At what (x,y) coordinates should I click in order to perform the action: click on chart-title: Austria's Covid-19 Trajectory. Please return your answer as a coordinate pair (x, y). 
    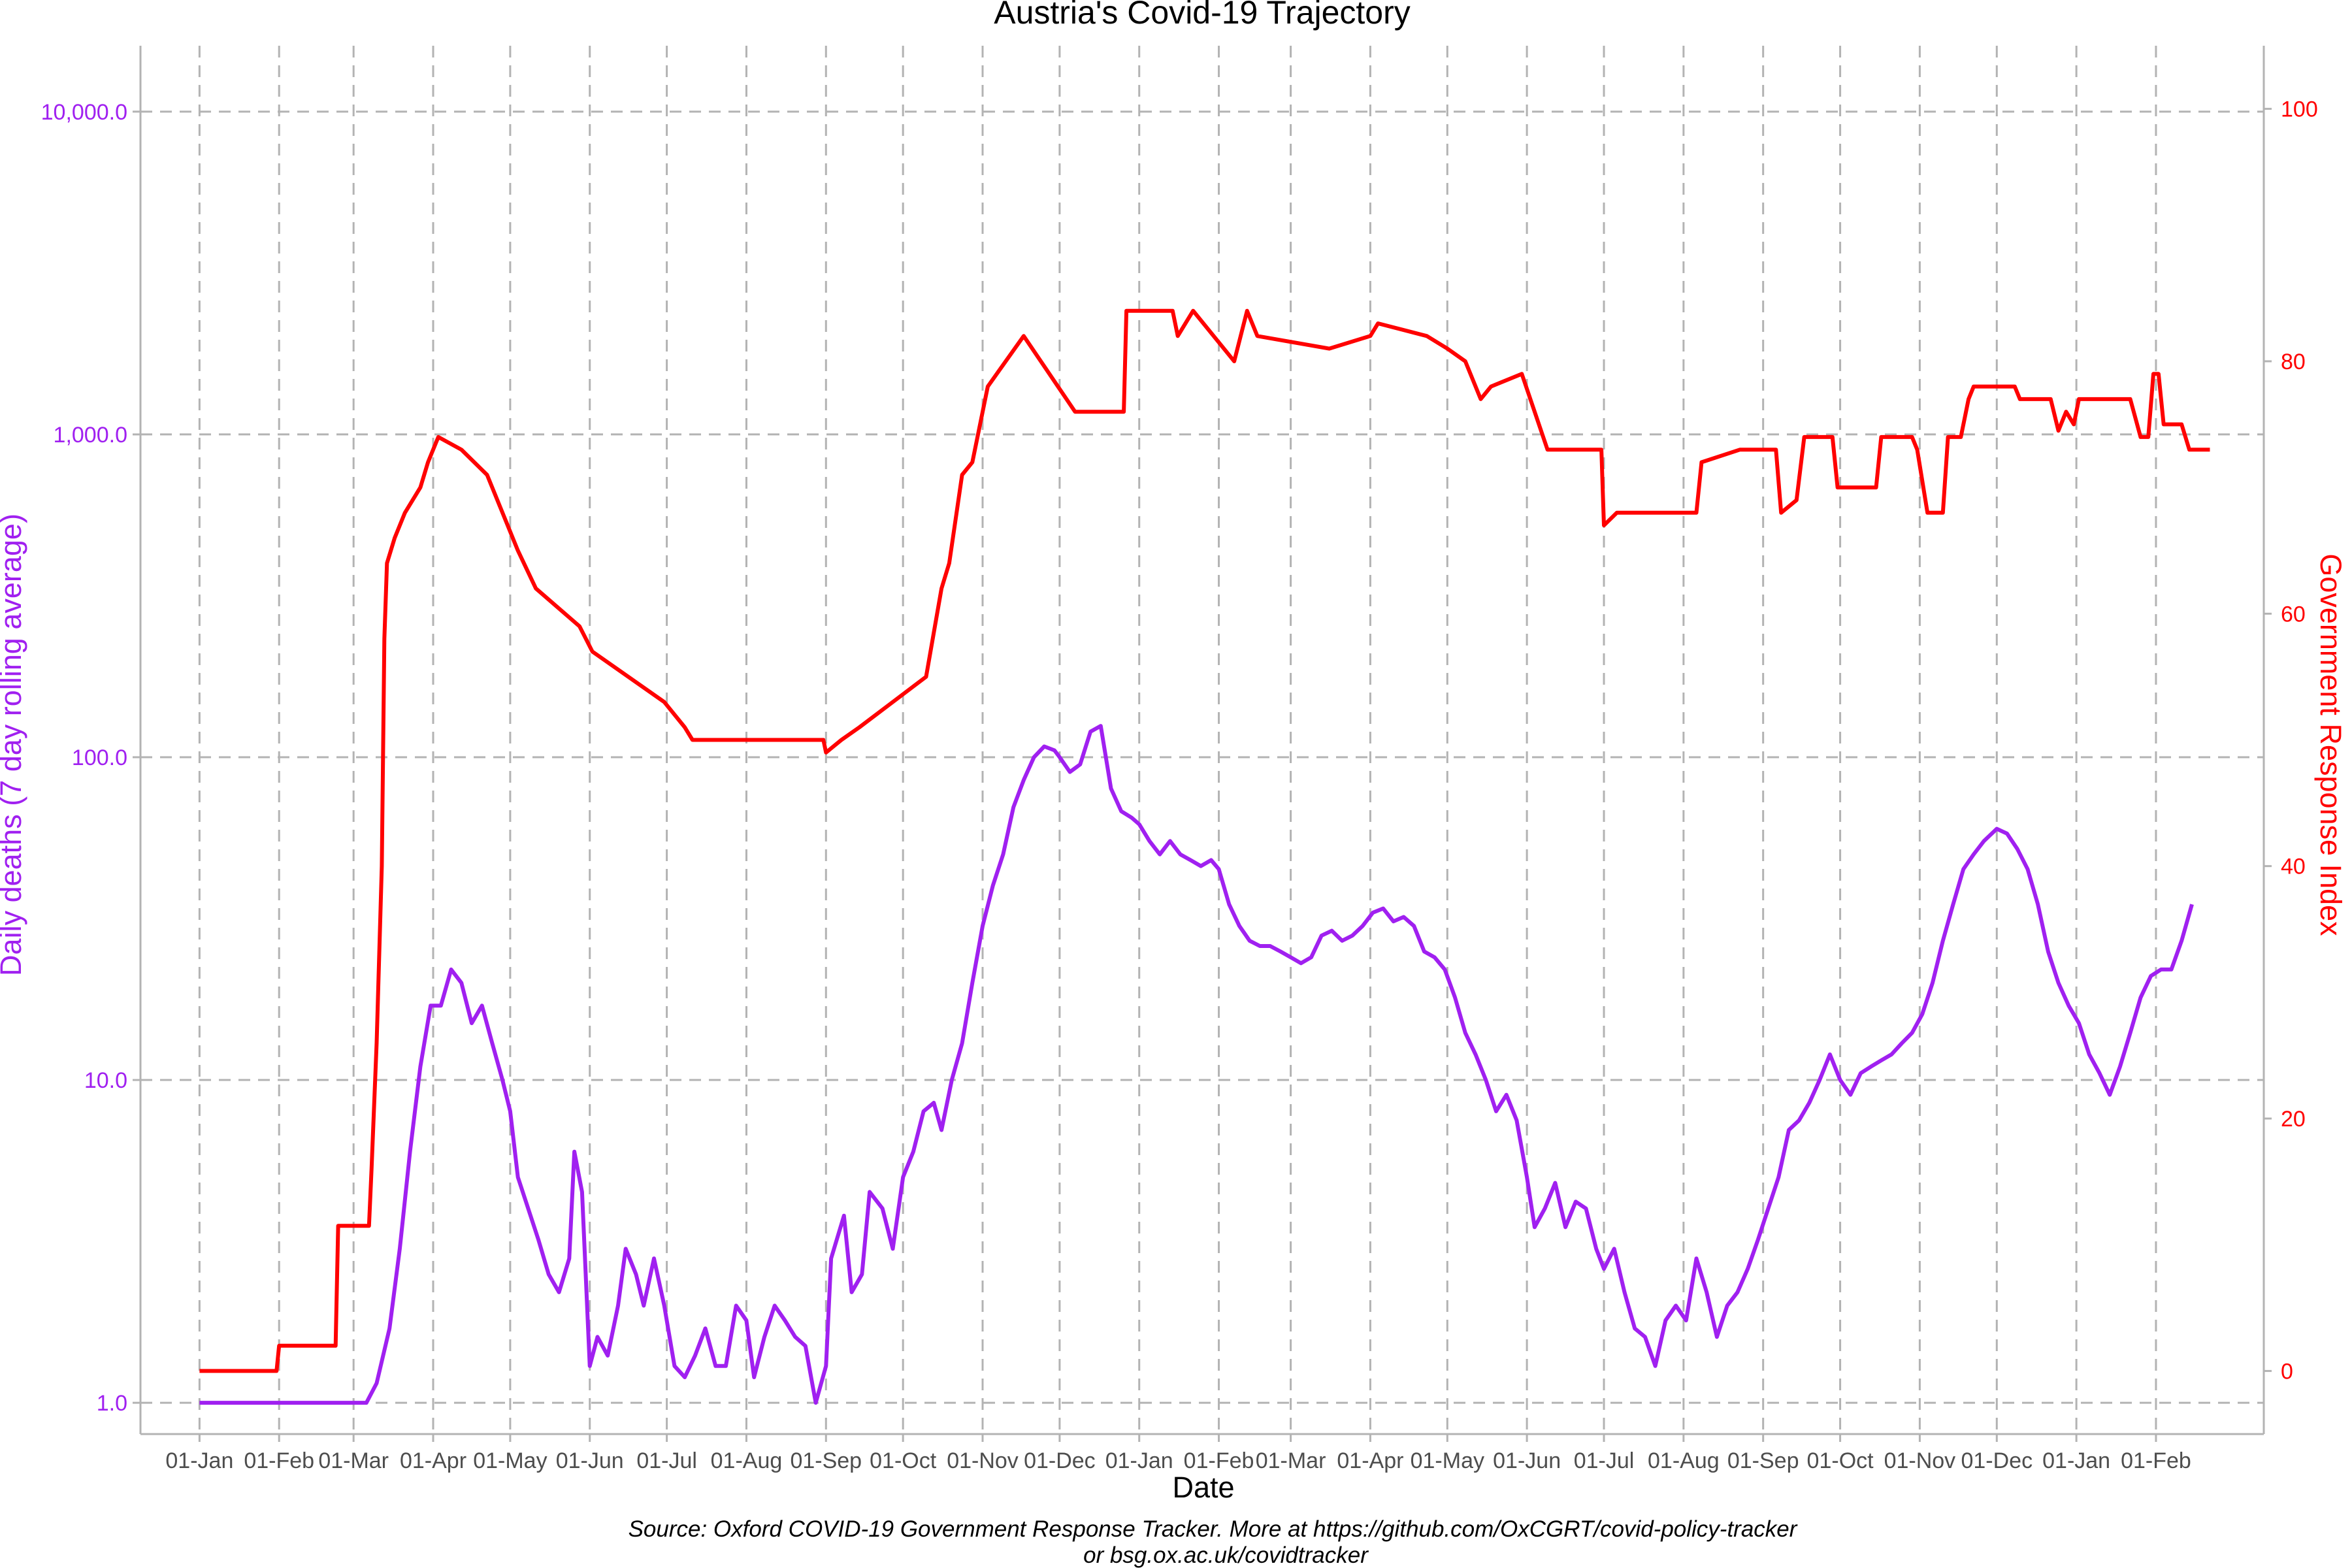
    Looking at the image, I should click on (1202, 15).